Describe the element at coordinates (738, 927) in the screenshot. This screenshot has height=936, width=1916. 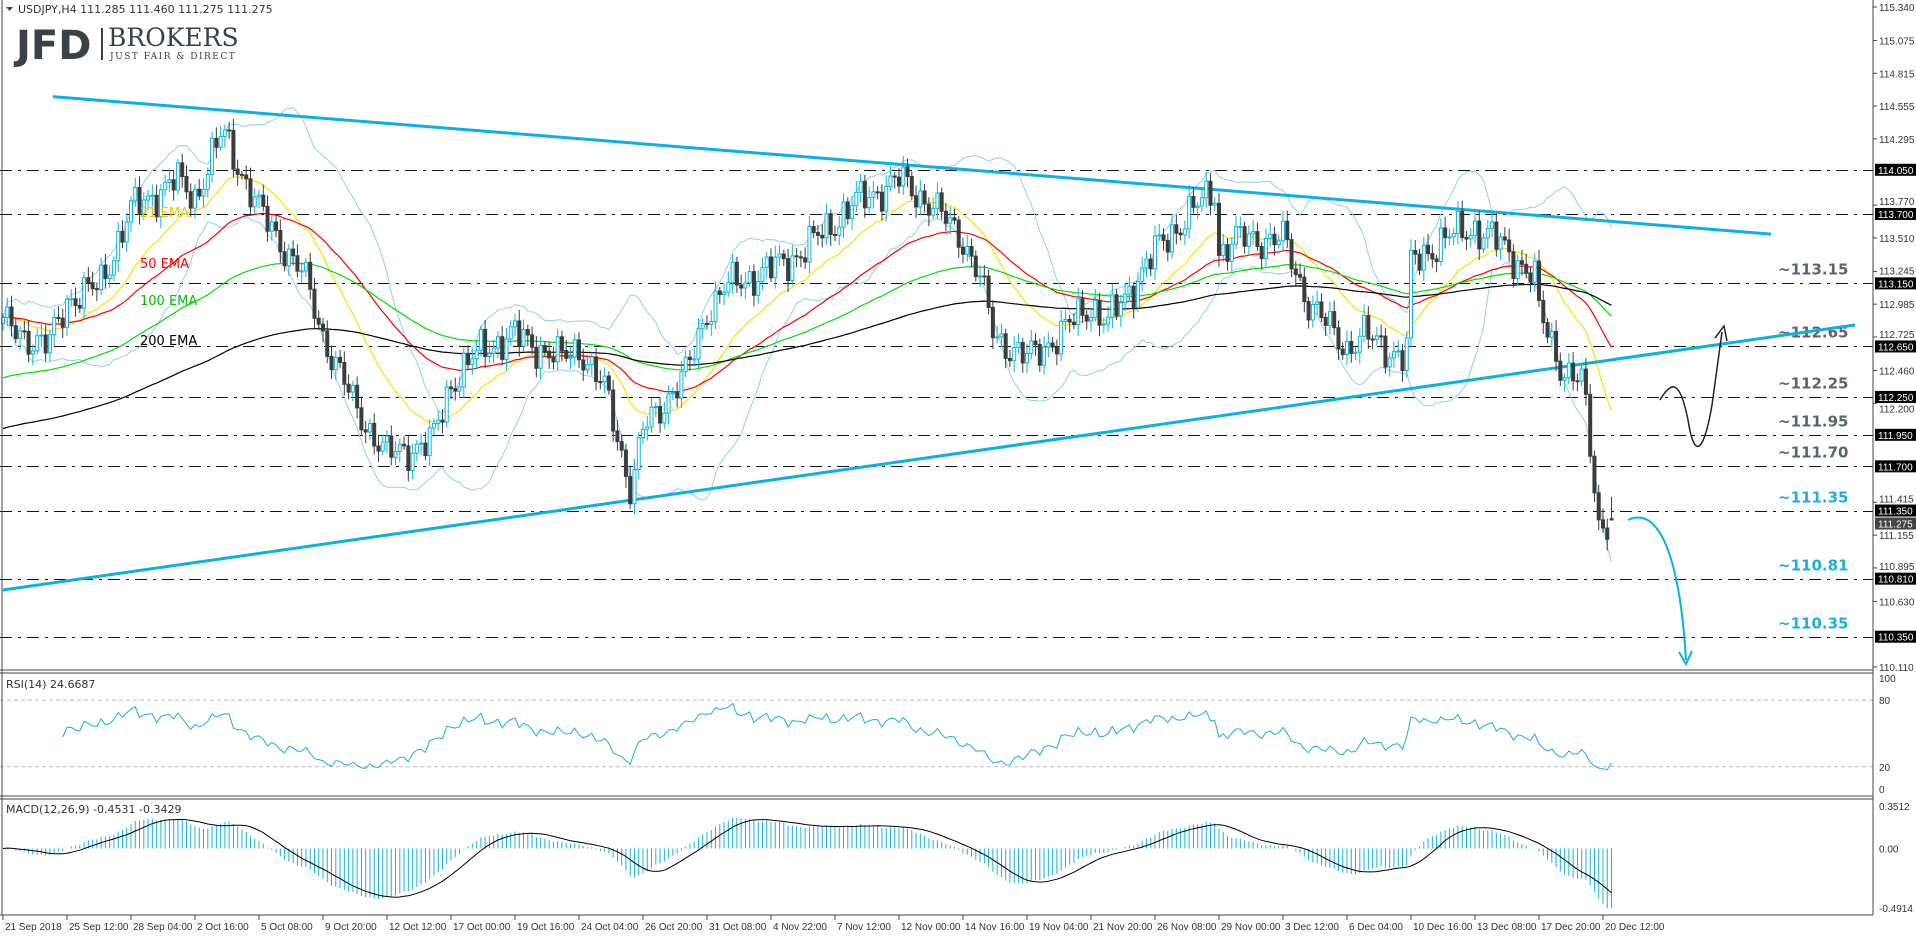
I see `time-tick-label: 31 Oct 08:00` at that location.